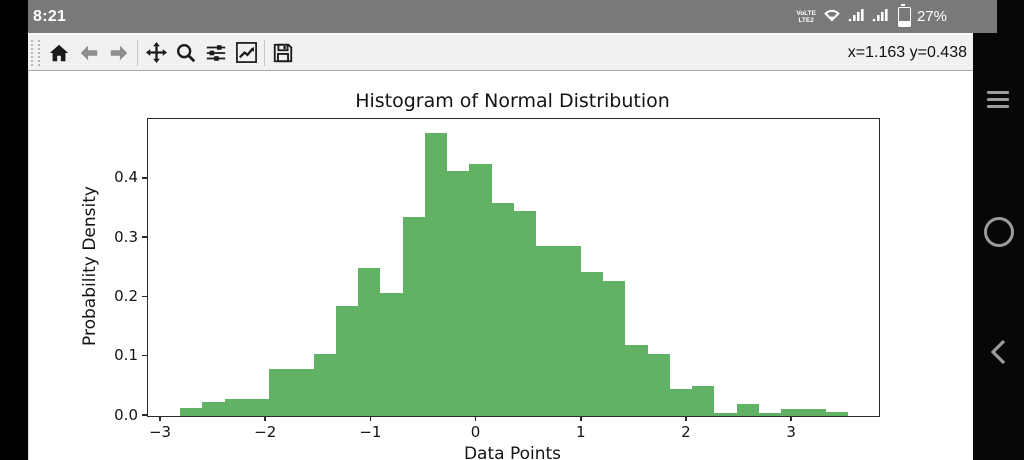  Describe the element at coordinates (475, 432) in the screenshot. I see `x-tick-label: 0` at that location.